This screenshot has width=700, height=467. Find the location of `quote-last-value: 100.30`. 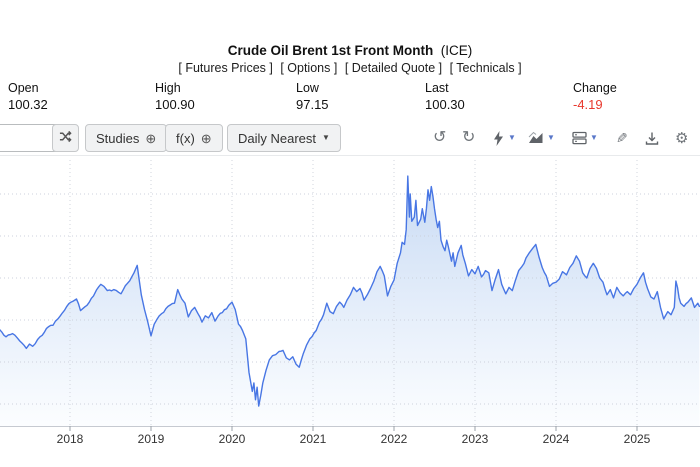

quote-last-value: 100.30 is located at coordinates (445, 104).